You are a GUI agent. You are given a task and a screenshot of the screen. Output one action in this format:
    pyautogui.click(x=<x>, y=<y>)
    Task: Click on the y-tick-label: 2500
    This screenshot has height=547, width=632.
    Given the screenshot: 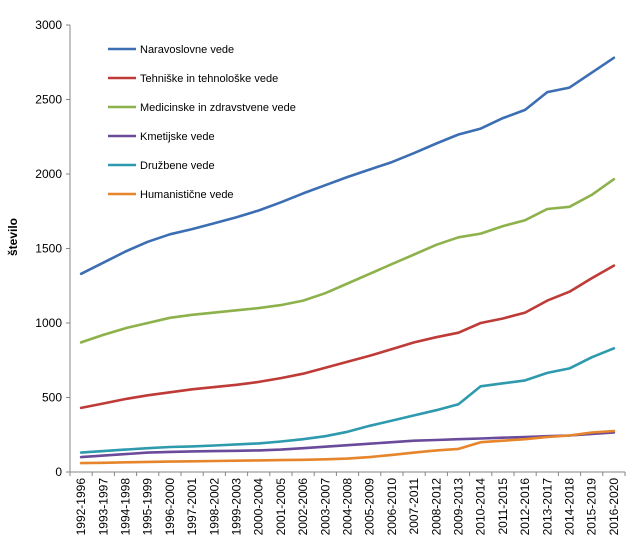 What is the action you would take?
    pyautogui.click(x=48, y=100)
    